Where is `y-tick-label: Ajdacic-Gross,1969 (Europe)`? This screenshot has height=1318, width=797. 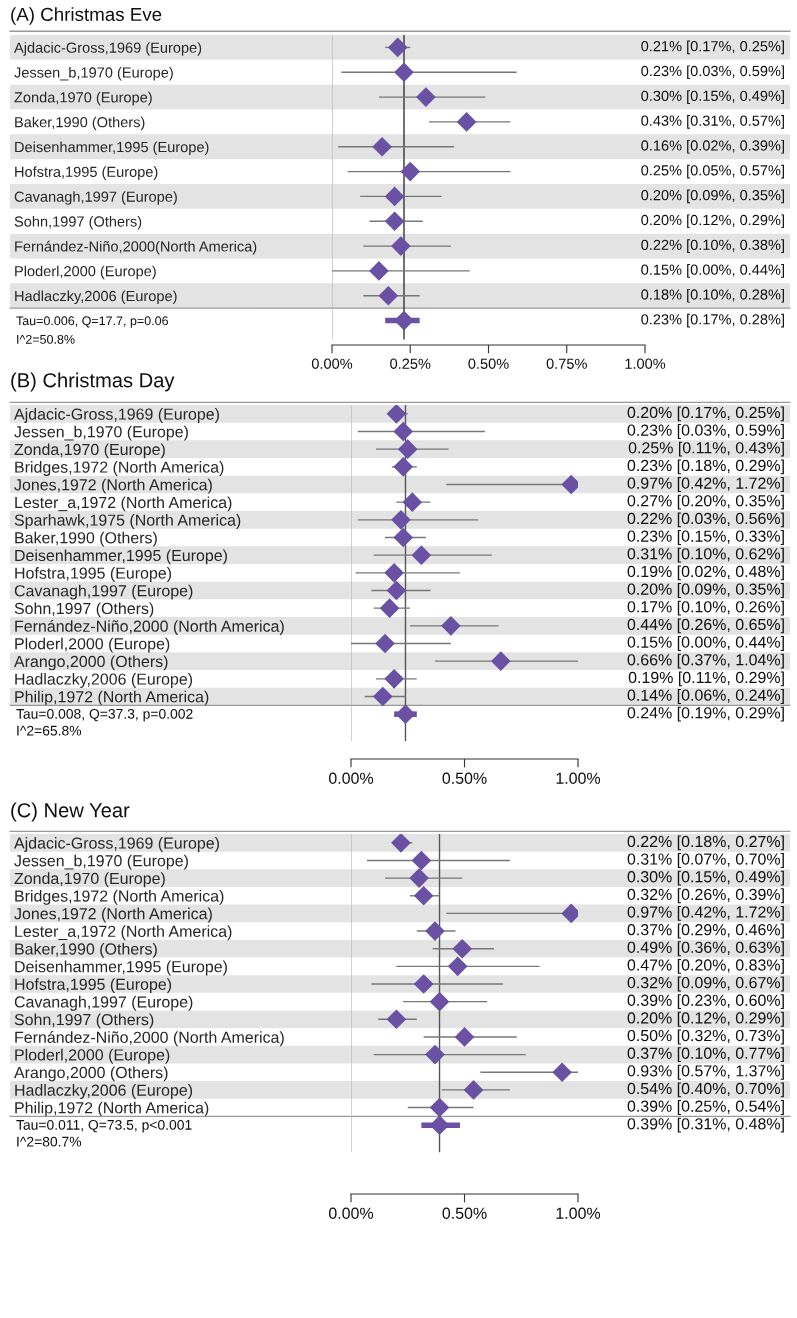
y-tick-label: Ajdacic-Gross,1969 (Europe) is located at coordinates (116, 415).